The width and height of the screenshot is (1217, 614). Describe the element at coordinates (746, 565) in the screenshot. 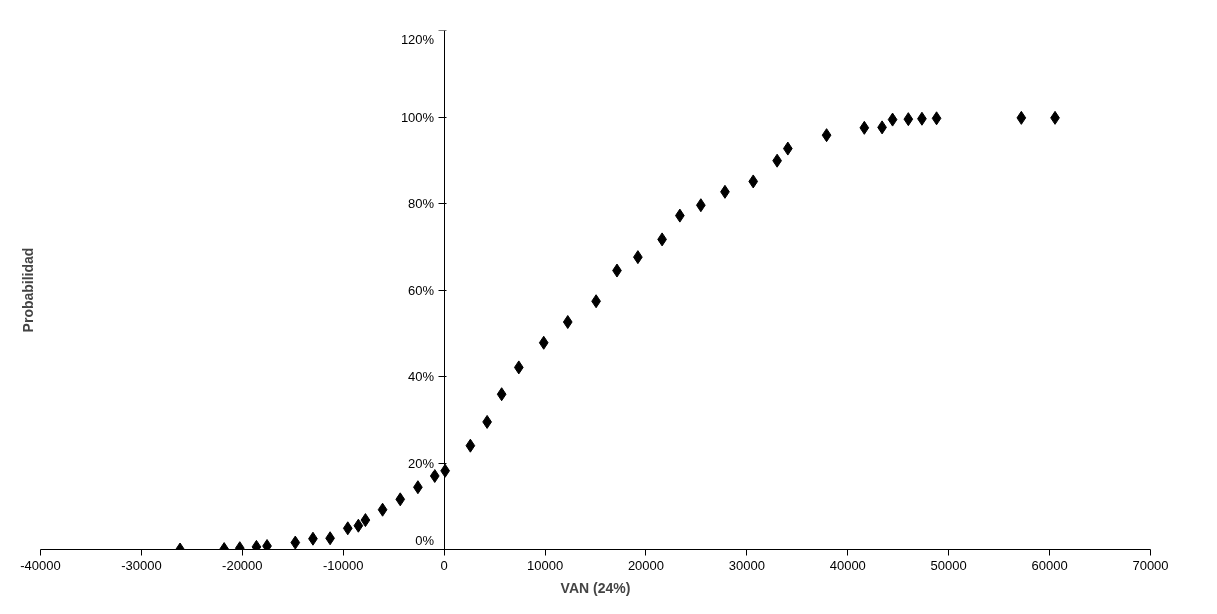

I see `x-tick-label: 30000` at that location.